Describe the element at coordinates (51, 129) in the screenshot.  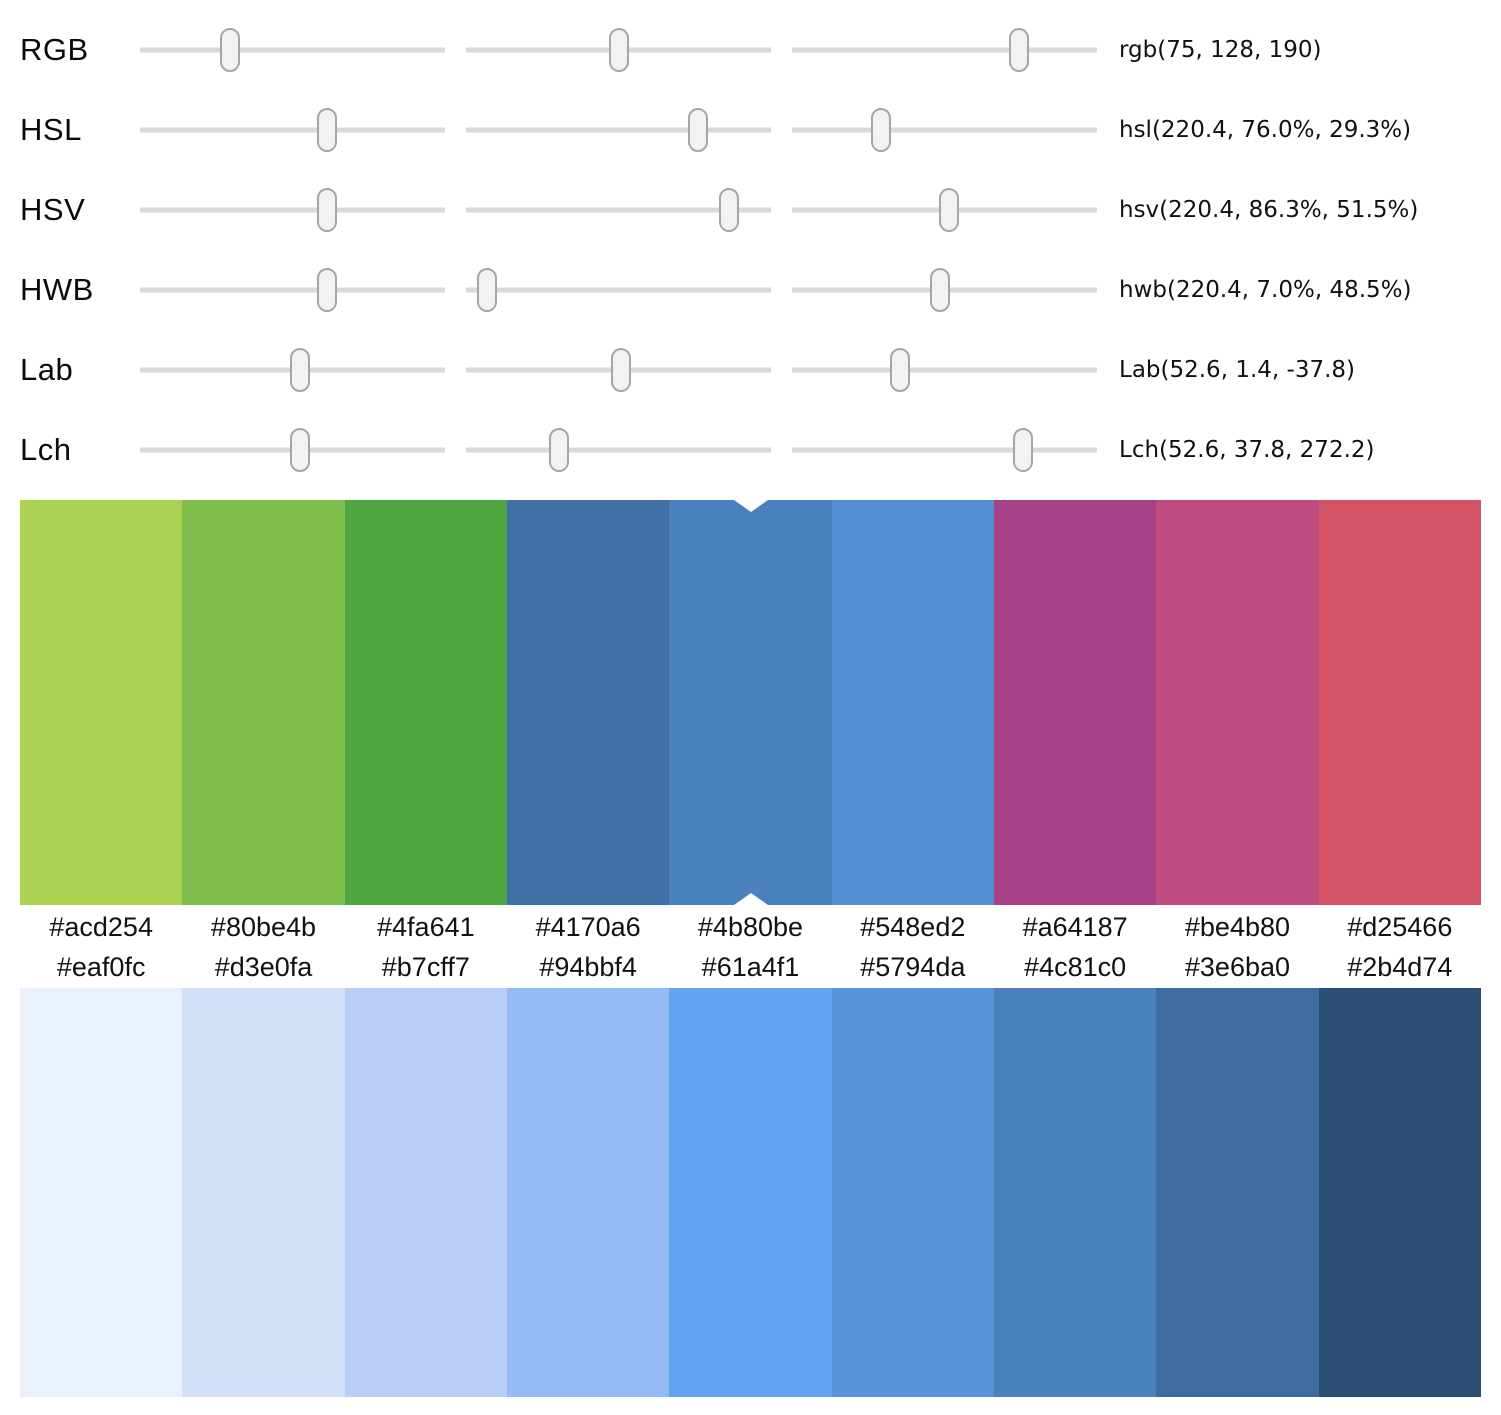
I see `hsl-label: HSL` at that location.